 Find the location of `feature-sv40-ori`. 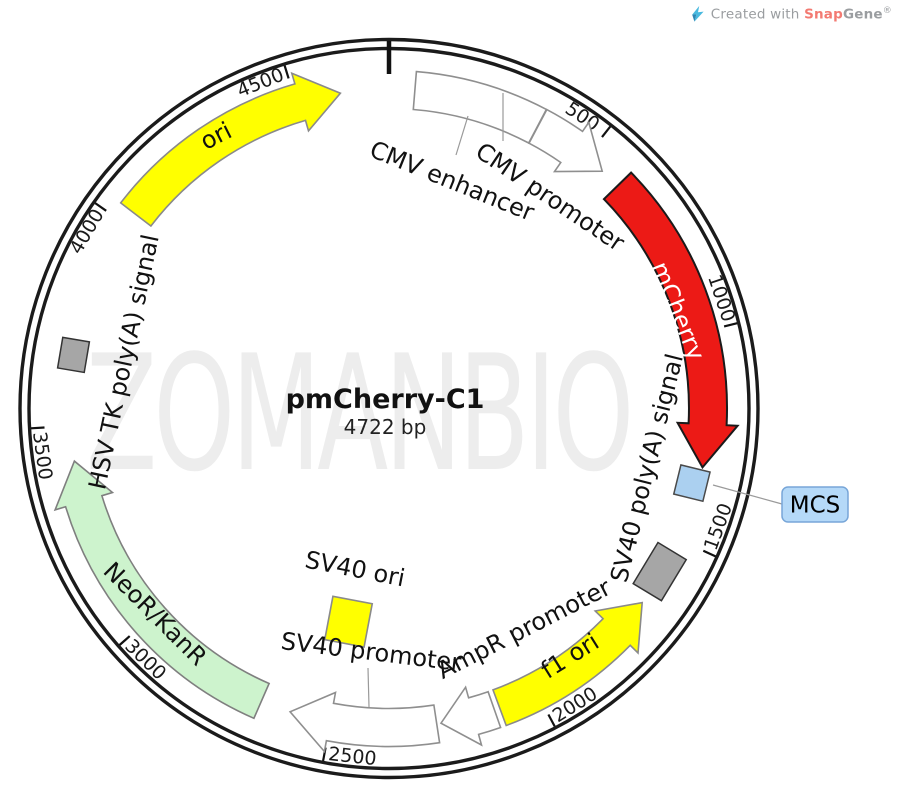

feature-sv40-ori is located at coordinates (348, 621).